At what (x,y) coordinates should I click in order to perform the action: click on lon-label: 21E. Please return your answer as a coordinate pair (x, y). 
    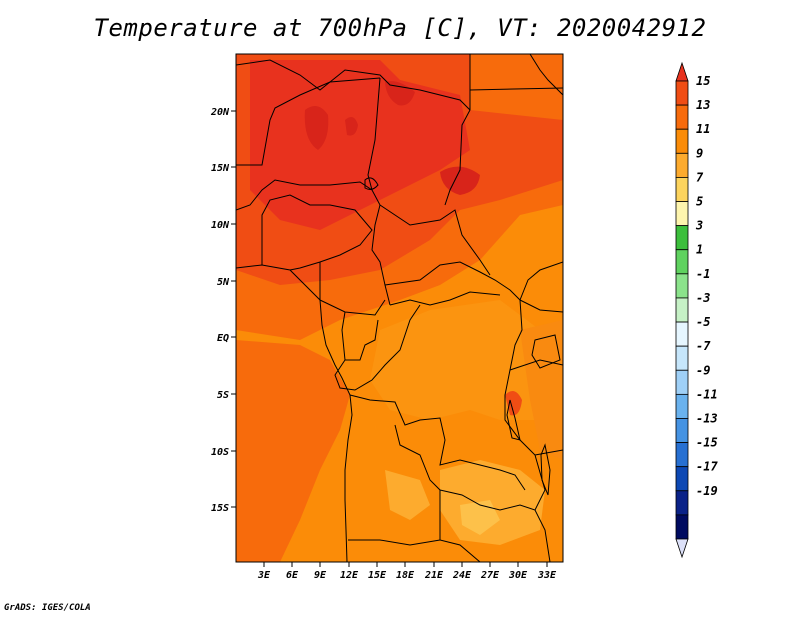
    Looking at the image, I should click on (434, 575).